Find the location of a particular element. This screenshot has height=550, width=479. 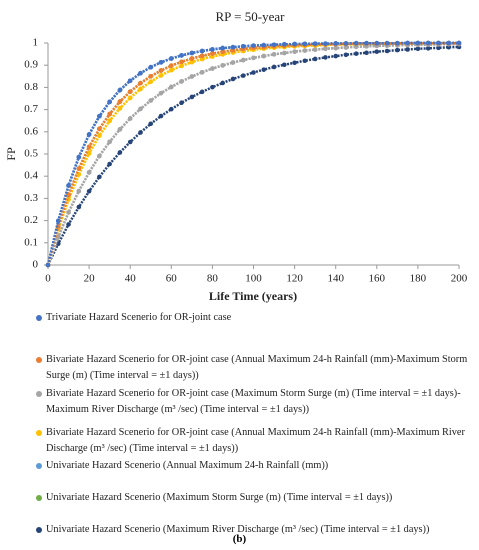

x-tick-label: 140 is located at coordinates (335, 279).